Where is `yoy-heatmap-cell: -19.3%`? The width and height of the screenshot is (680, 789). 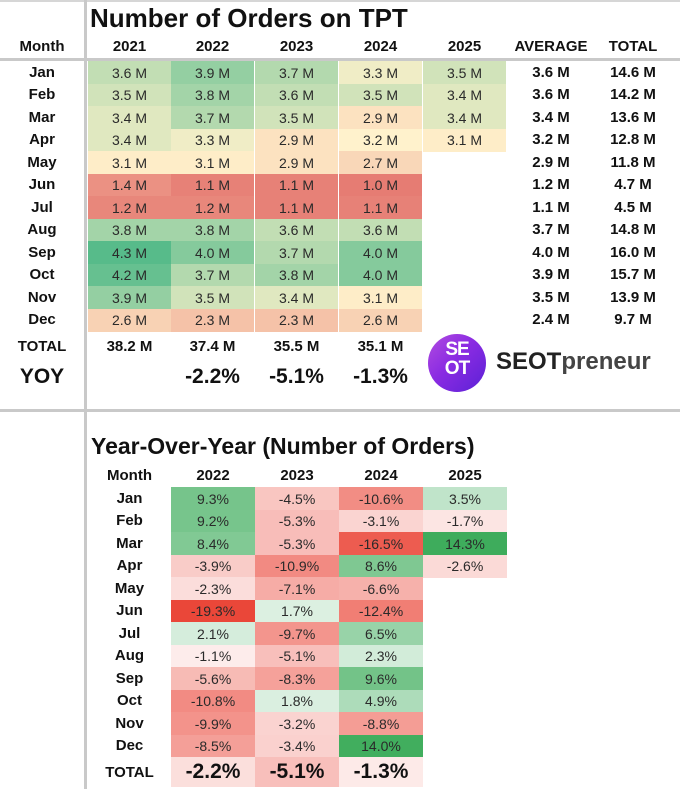
yoy-heatmap-cell: -19.3% is located at coordinates (213, 611).